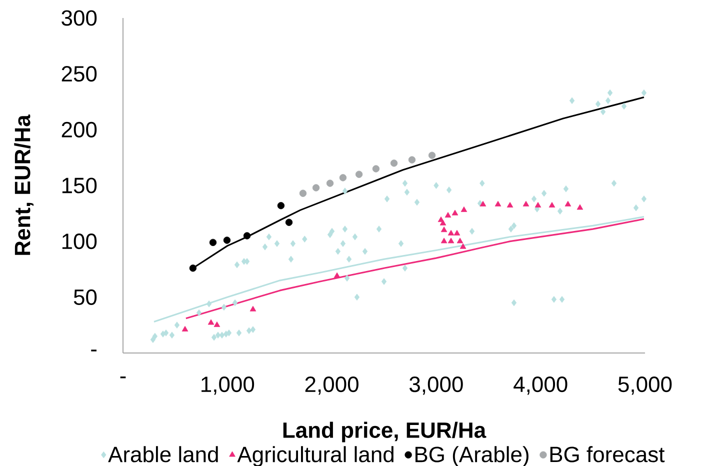 This screenshot has height=466, width=720. What do you see at coordinates (541, 385) in the screenshot?
I see `x-tick-label: 4,000` at bounding box center [541, 385].